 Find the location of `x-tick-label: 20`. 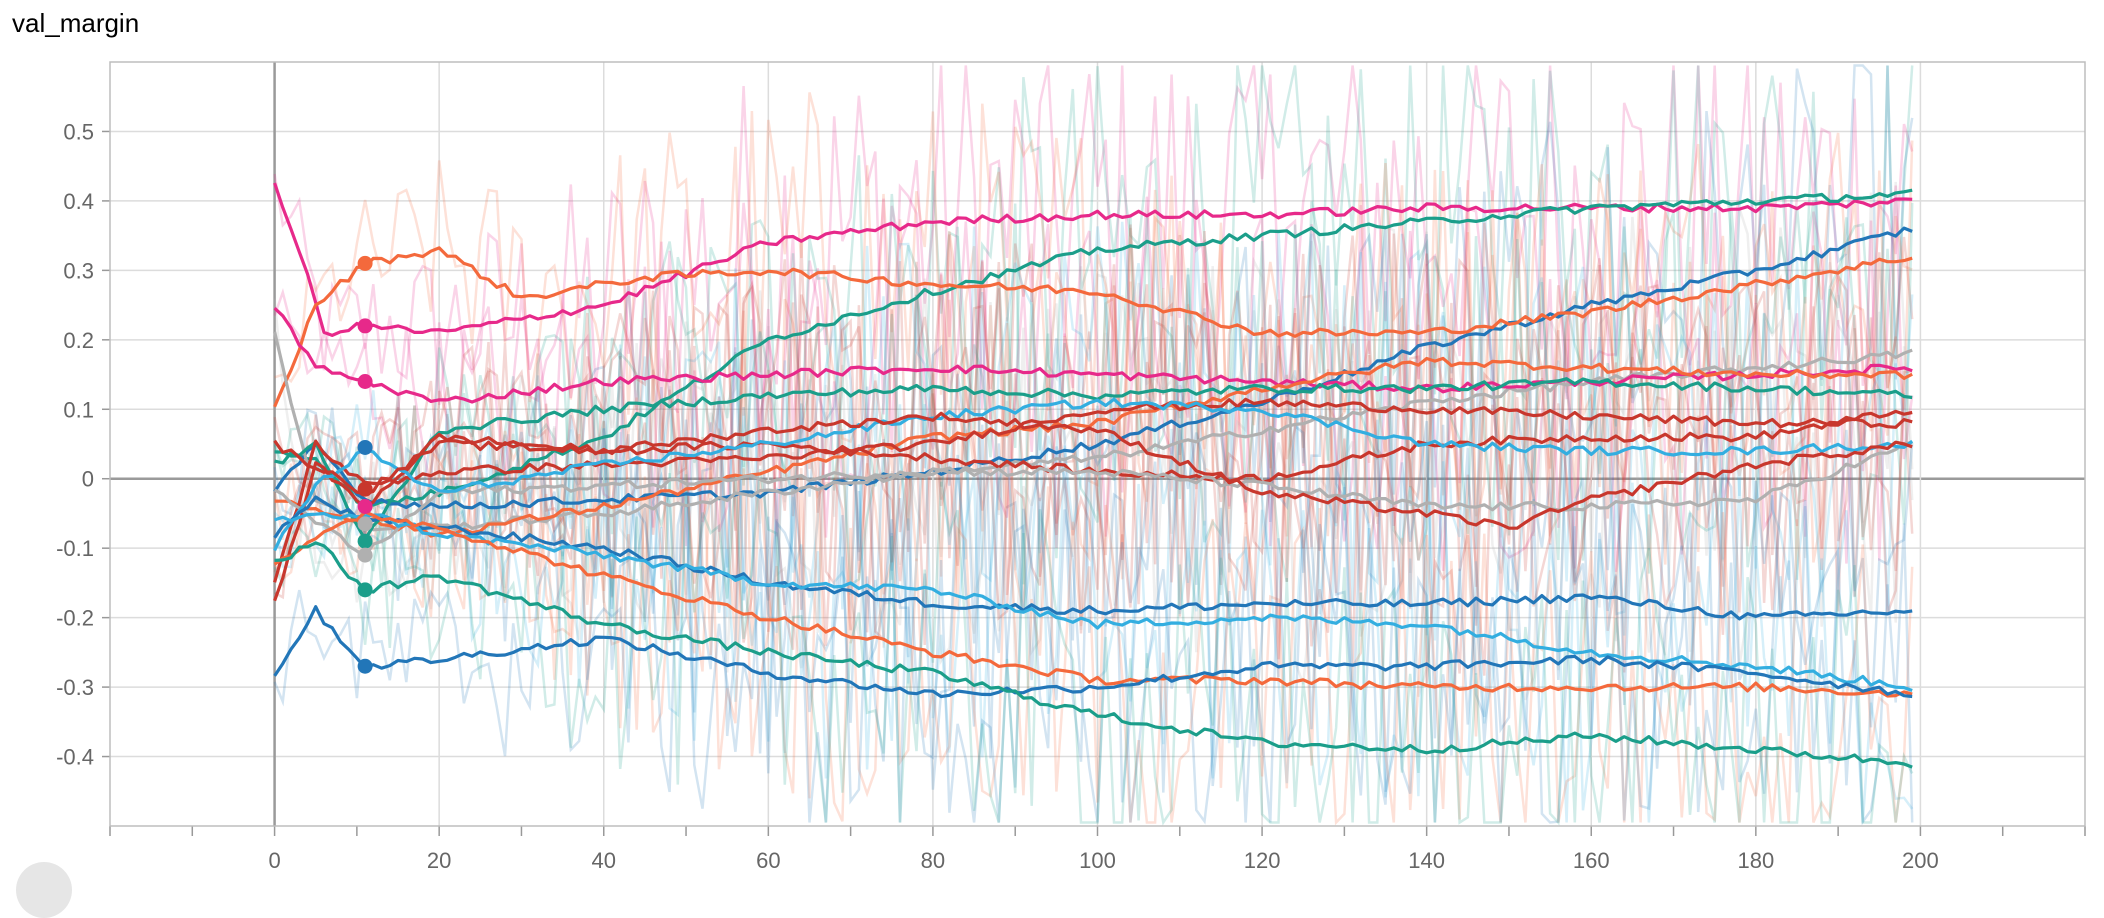

x-tick-label: 20 is located at coordinates (439, 860).